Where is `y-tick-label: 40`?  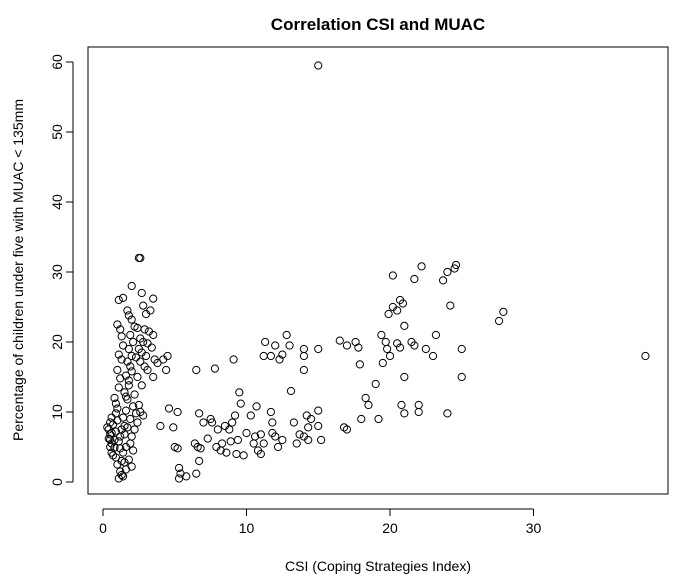 y-tick-label: 40 is located at coordinates (57, 202).